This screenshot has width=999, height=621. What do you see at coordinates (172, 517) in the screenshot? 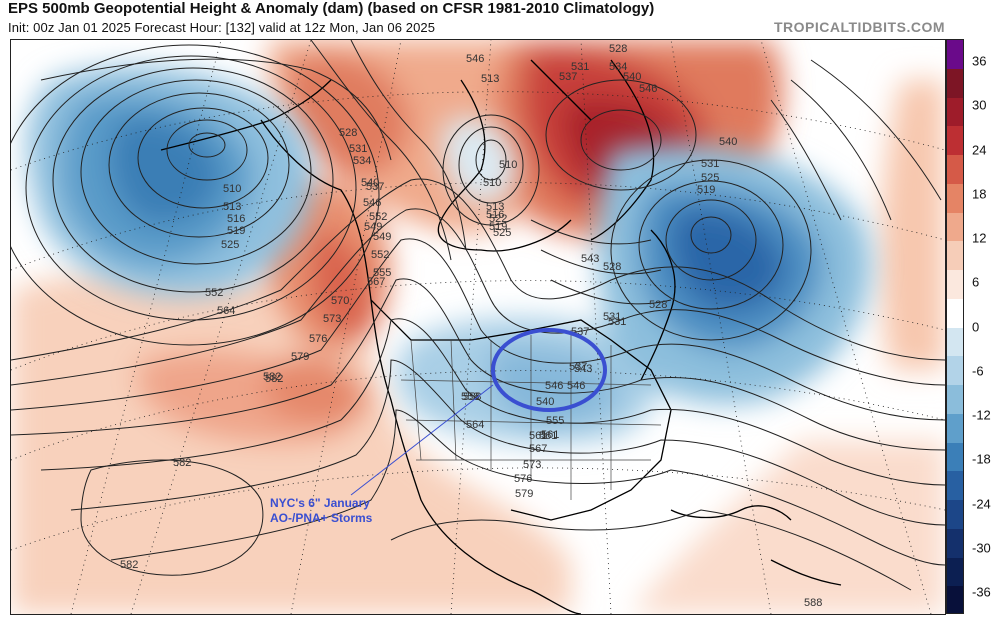
I see `subtropical-high-contour` at bounding box center [172, 517].